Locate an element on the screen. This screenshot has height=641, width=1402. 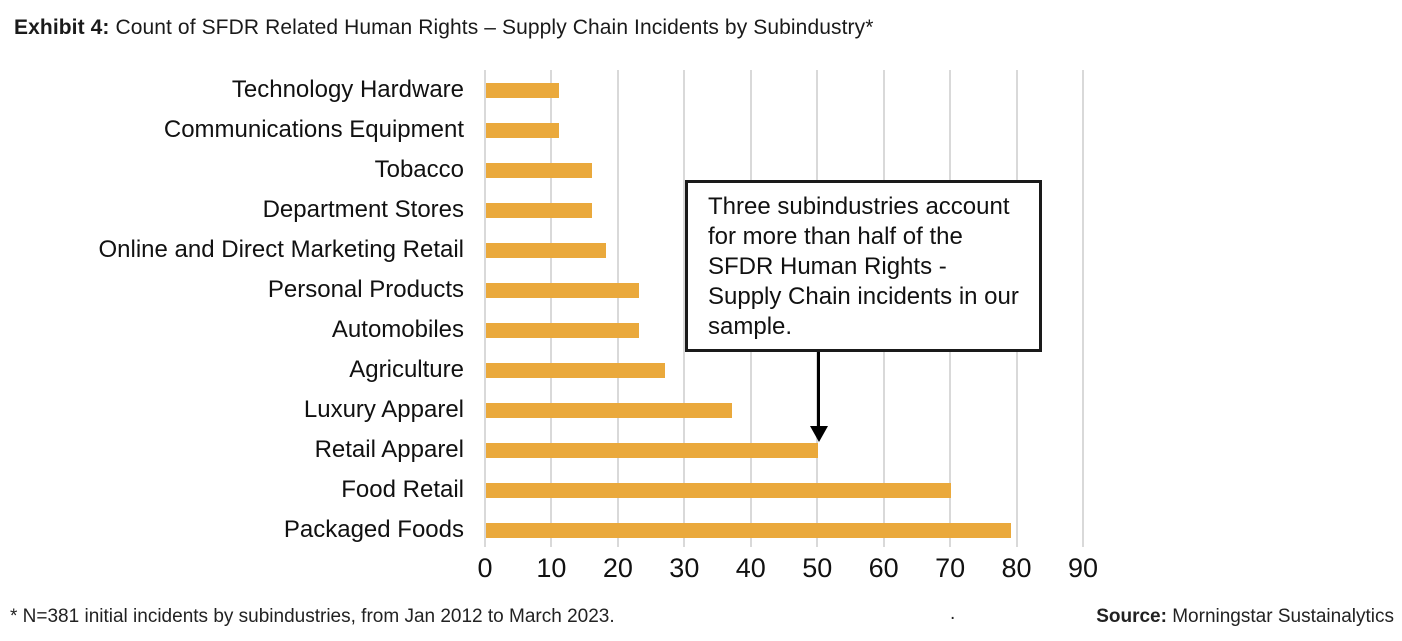
x-axis-tick-label: 0 is located at coordinates (485, 568).